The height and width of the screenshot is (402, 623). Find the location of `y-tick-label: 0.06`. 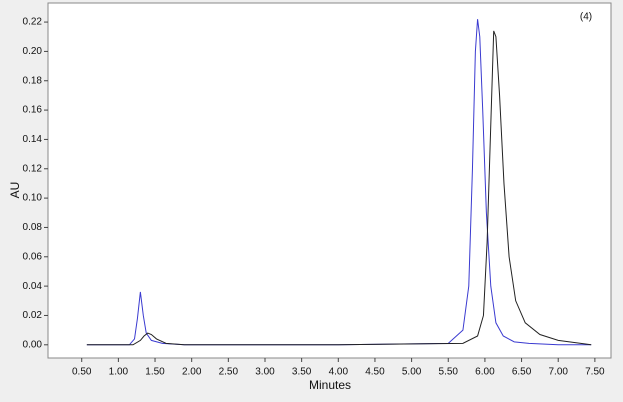

y-tick-label: 0.06 is located at coordinates (33, 256).